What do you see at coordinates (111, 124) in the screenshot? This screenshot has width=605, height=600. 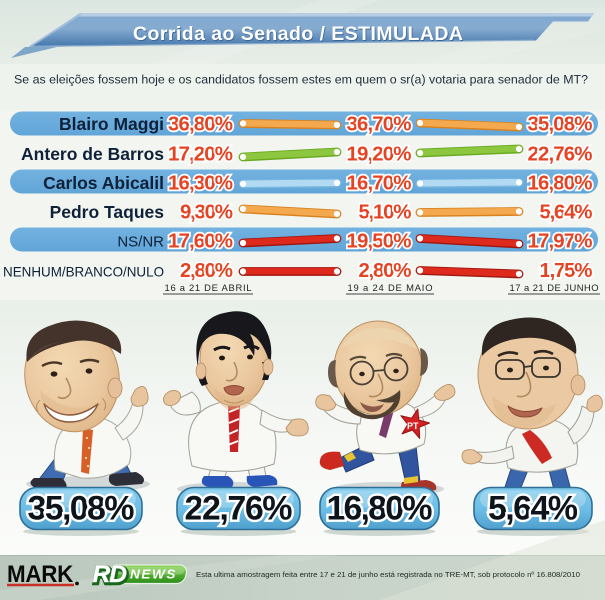 I see `svg-text: Blairo Maggi` at bounding box center [111, 124].